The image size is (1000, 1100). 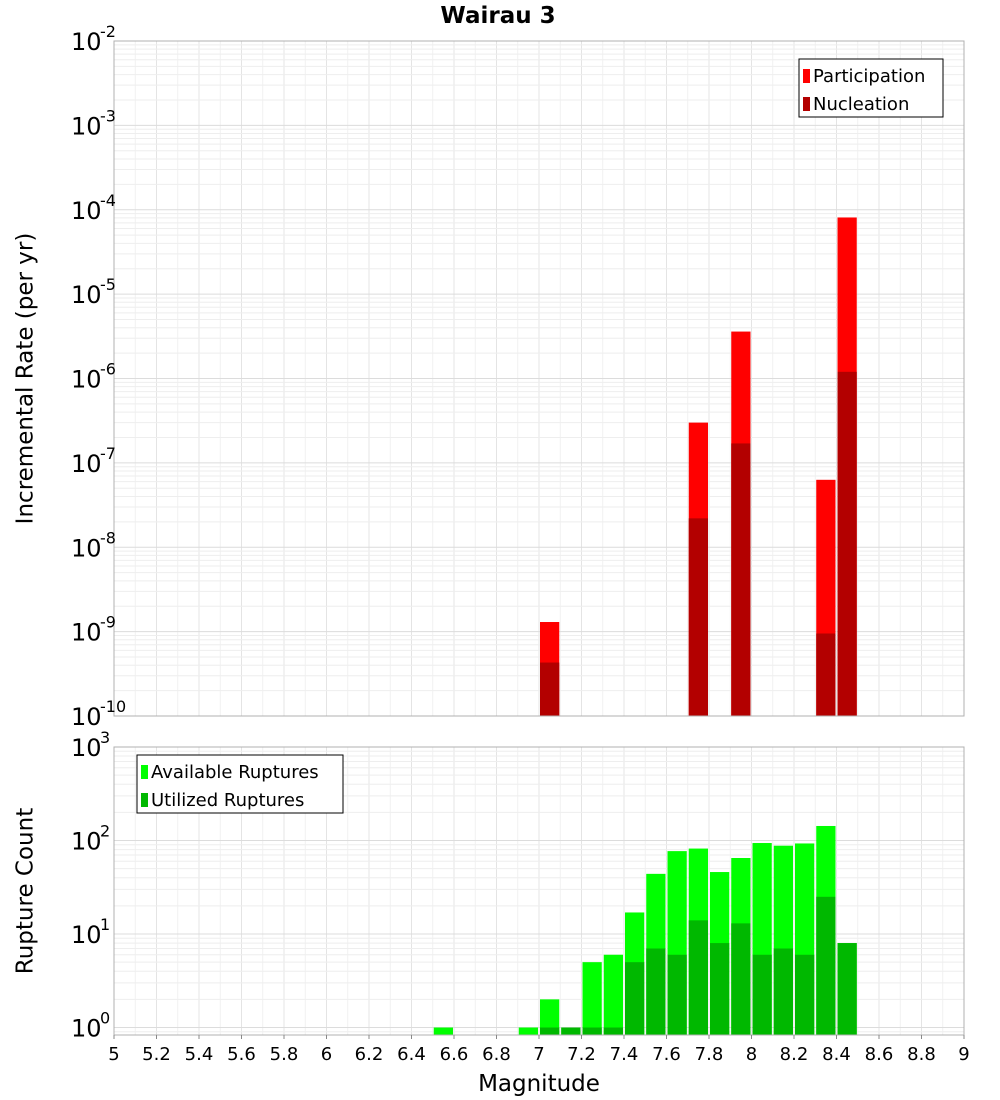 What do you see at coordinates (794, 1054) in the screenshot?
I see `x-tick-label: 8.2` at bounding box center [794, 1054].